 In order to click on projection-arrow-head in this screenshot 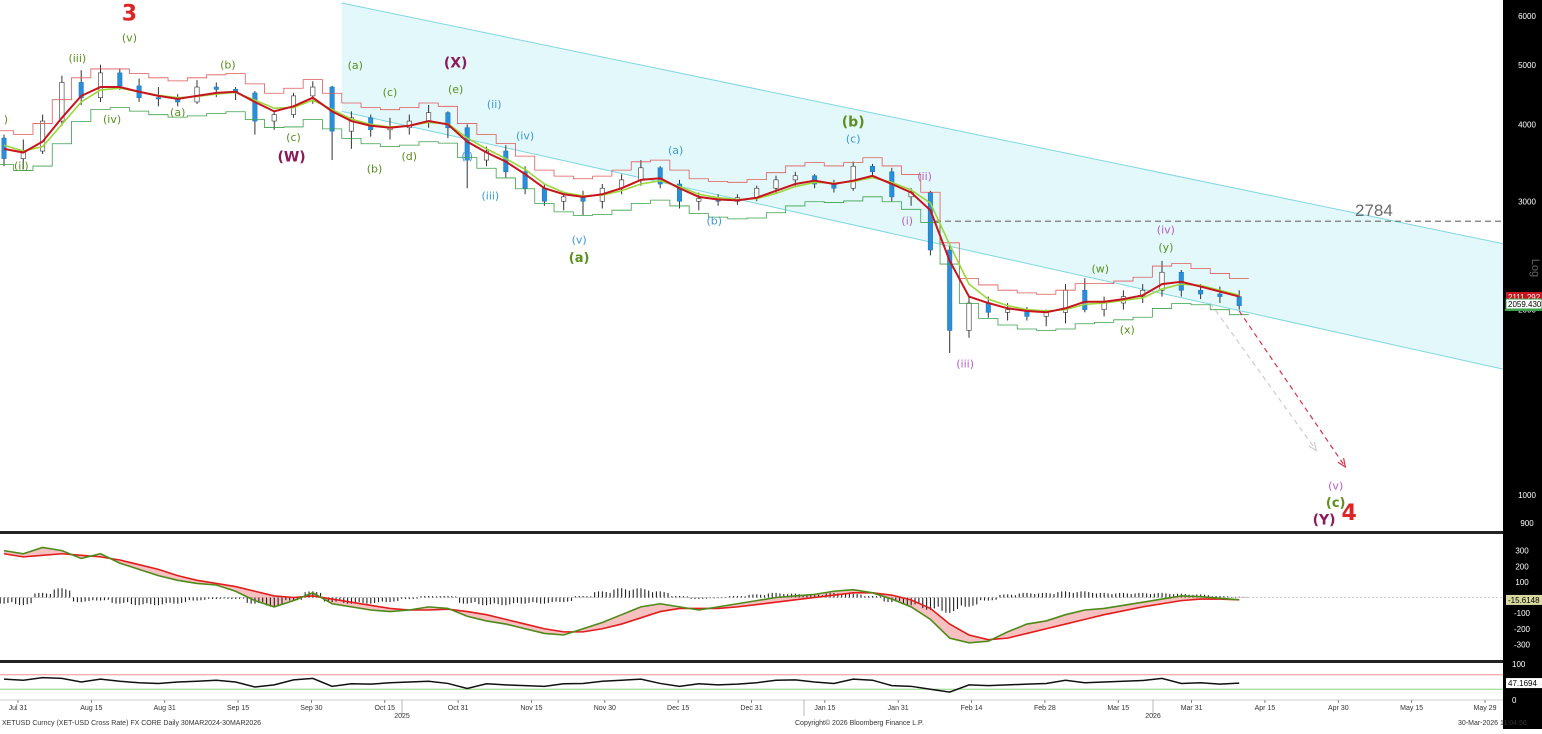, I will do `click(1313, 446)`.